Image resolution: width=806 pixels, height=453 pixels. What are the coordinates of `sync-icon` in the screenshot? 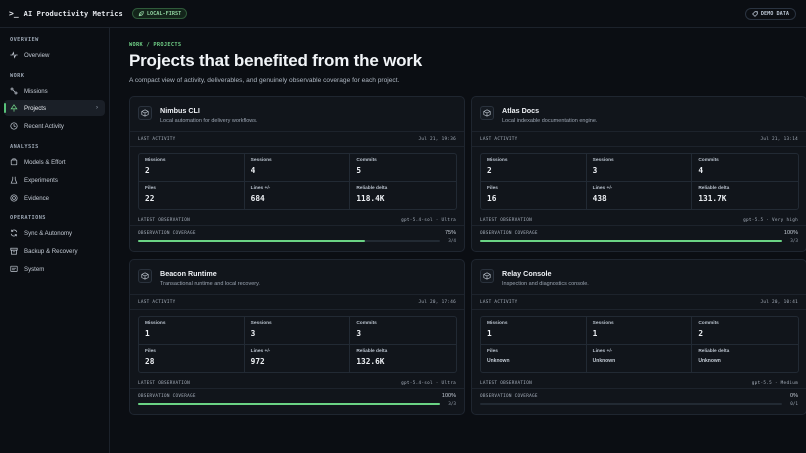 It's located at (14, 233).